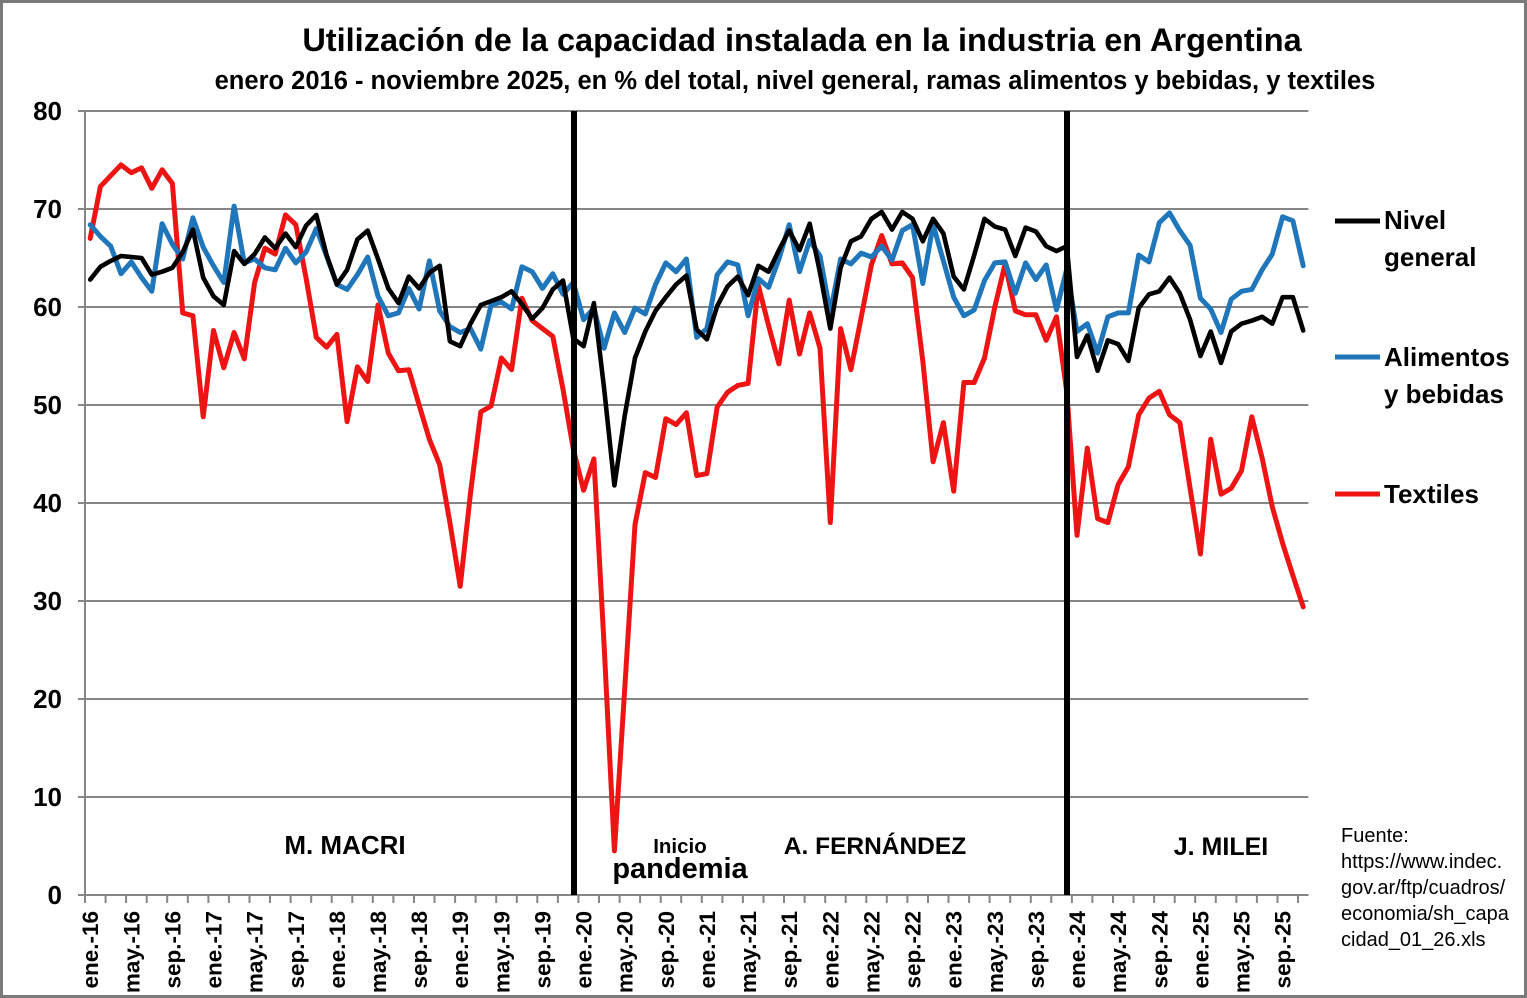  Describe the element at coordinates (47, 601) in the screenshot. I see `svg-text: 30` at that location.